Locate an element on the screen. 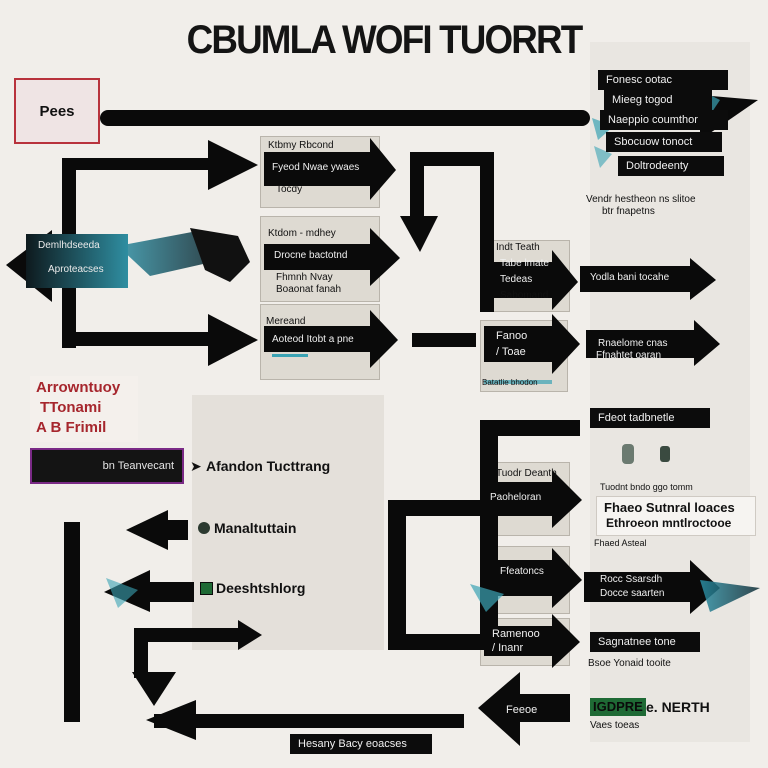 Image resolution: width=768 pixels, height=768 pixels. left-frame-bottom is located at coordinates (137, 339).